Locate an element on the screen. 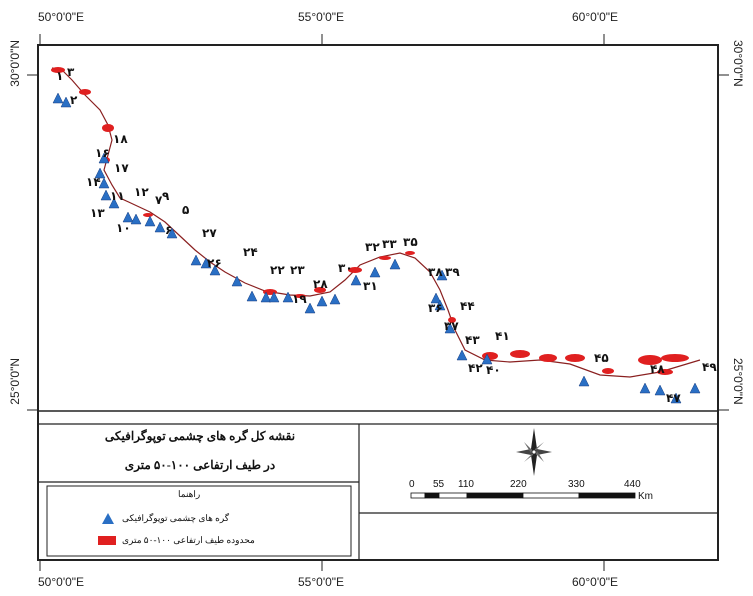  point-label: ۱۱ is located at coordinates (117, 196).